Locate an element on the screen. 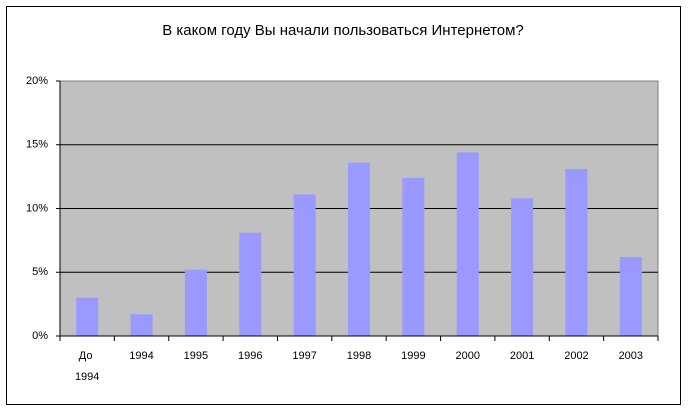  x-tick-label: 1997 is located at coordinates (304, 356).